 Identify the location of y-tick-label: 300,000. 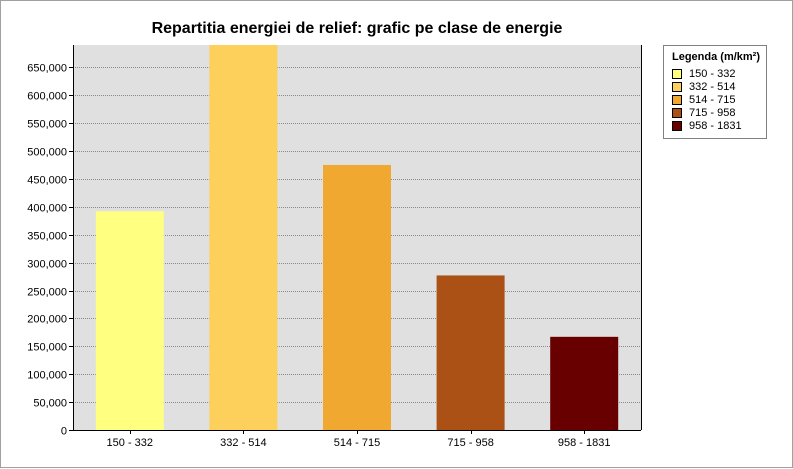
(47, 265).